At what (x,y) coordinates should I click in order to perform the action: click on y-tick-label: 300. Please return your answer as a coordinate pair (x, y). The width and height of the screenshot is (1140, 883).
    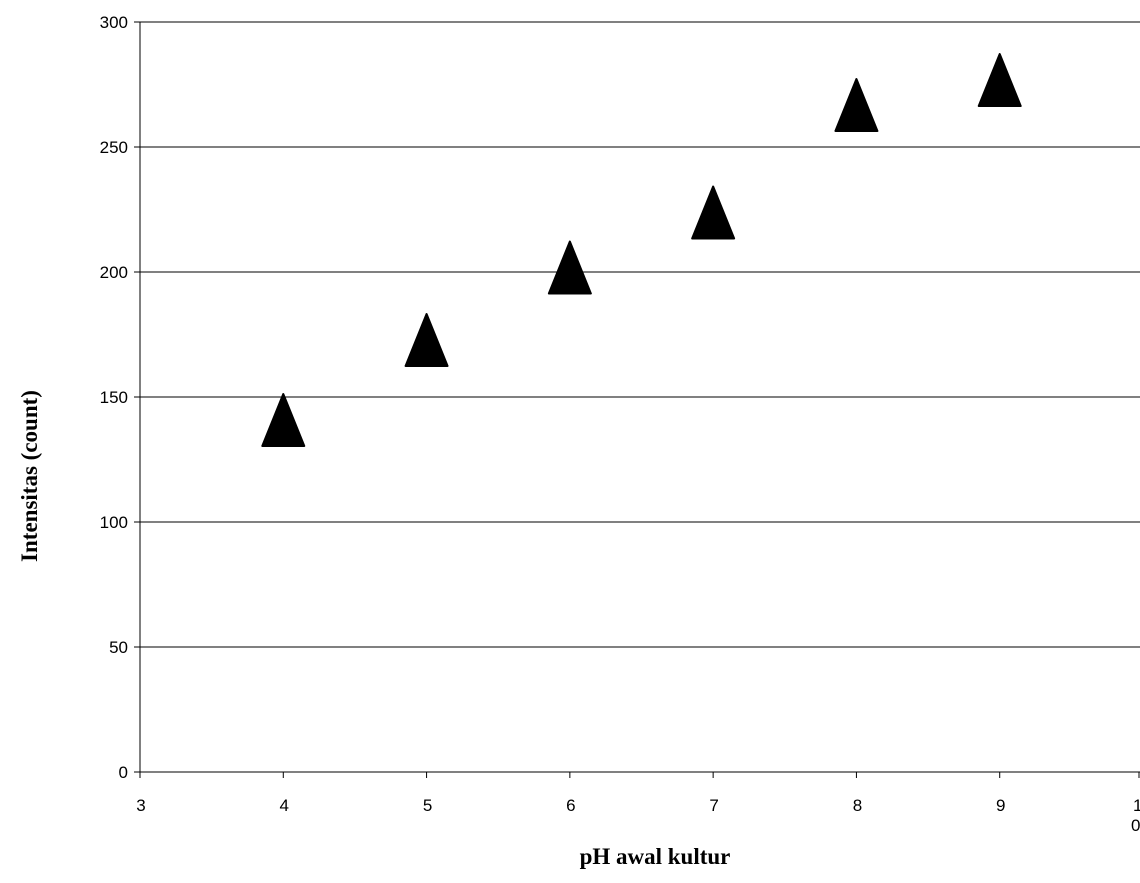
    Looking at the image, I should click on (114, 22).